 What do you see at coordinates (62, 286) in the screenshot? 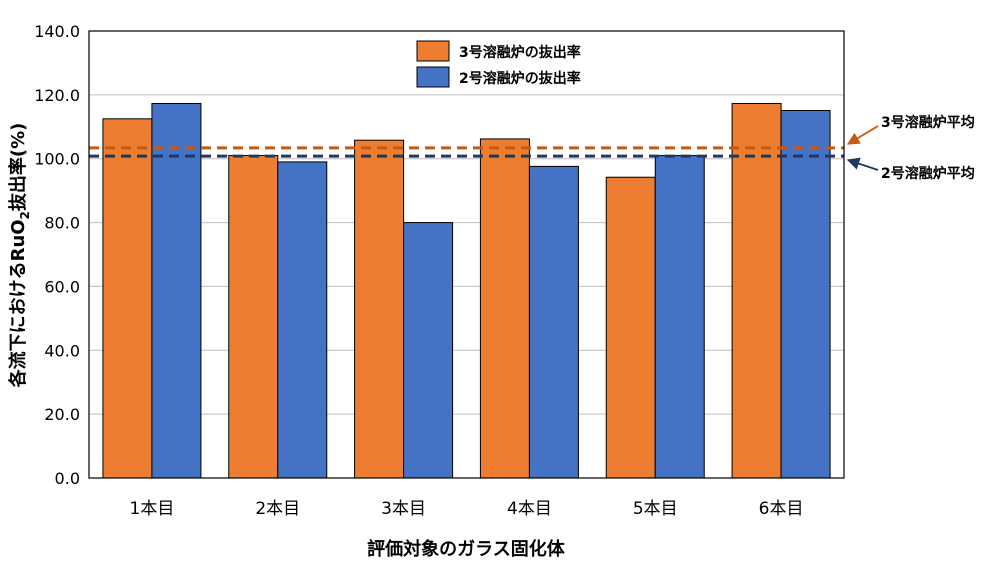
I see `y-tick-label: 60.0` at bounding box center [62, 286].